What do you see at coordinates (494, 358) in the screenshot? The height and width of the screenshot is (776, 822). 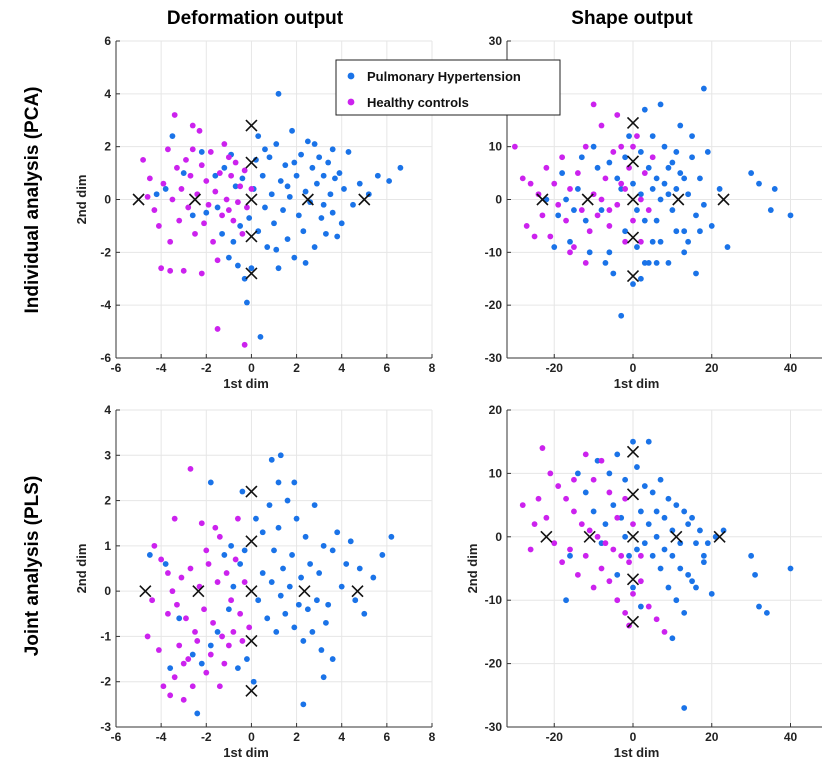 I see `y-tick-label: -30` at bounding box center [494, 358].